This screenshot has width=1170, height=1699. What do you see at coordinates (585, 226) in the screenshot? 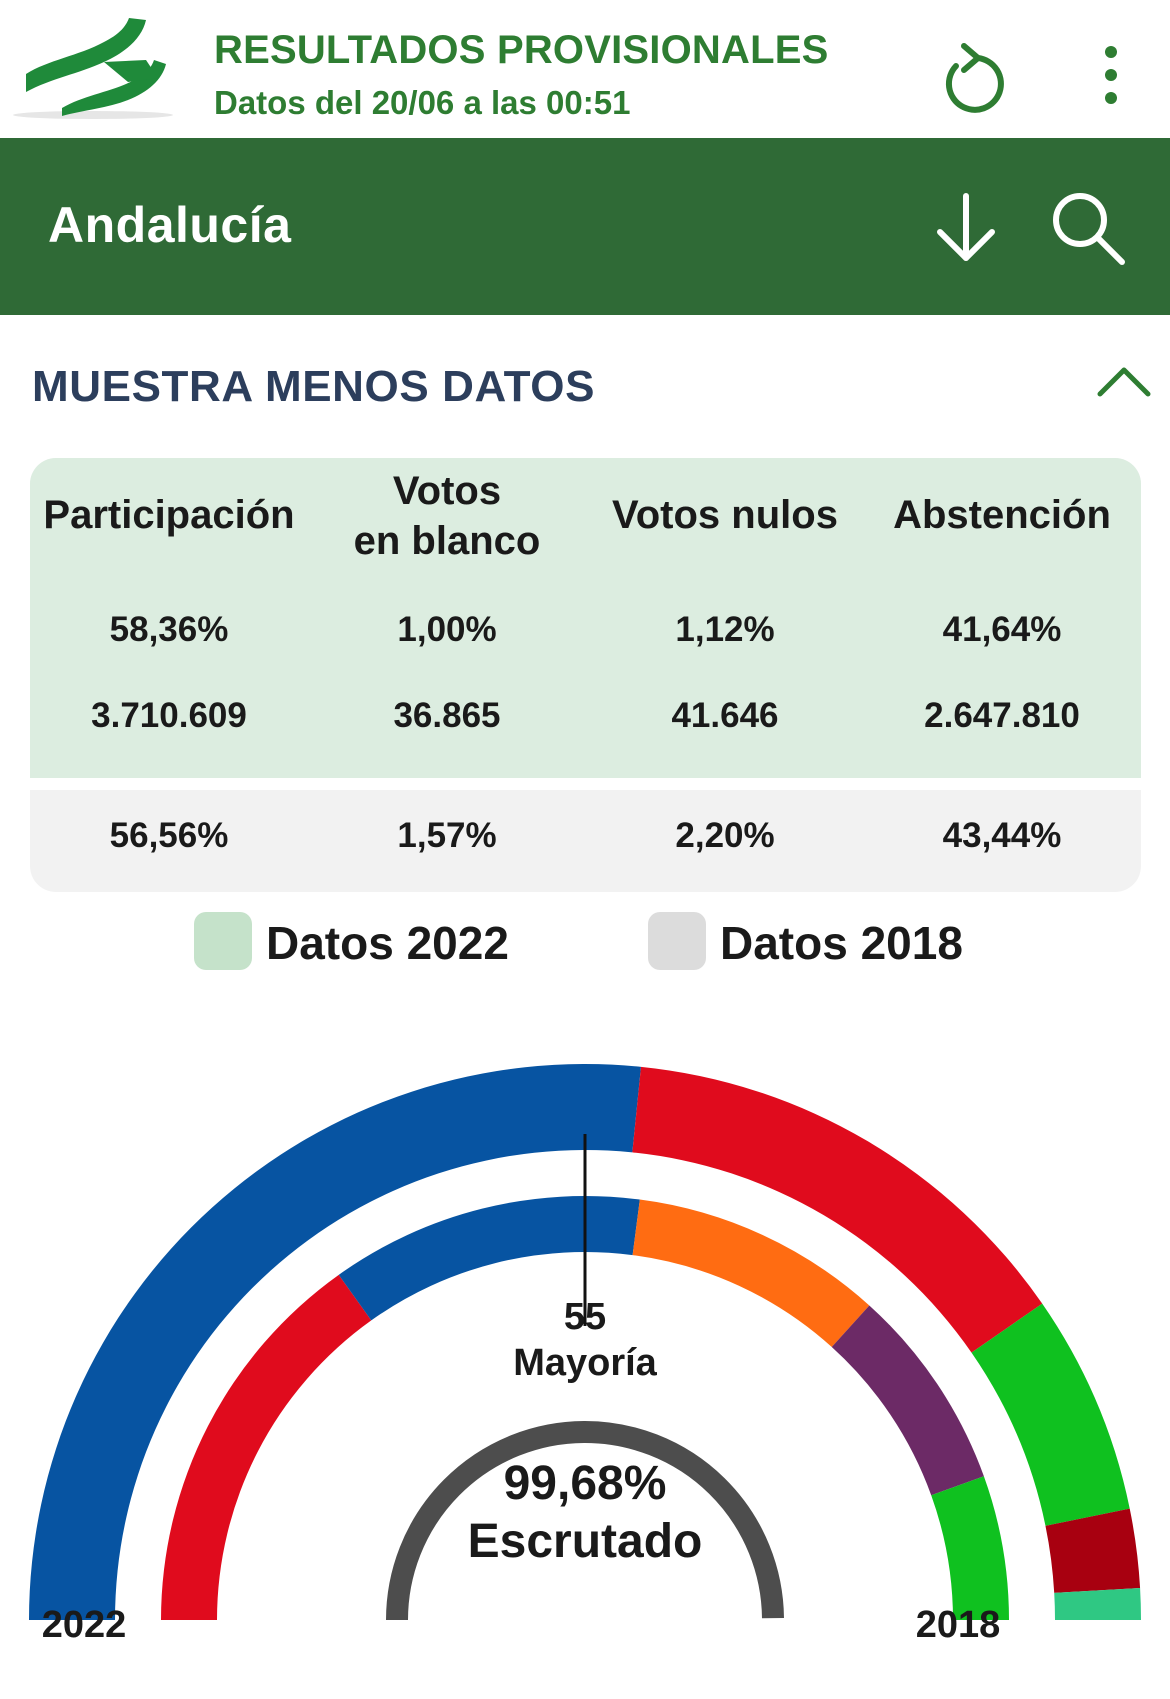
I see `region-bar: Andalucía` at bounding box center [585, 226].